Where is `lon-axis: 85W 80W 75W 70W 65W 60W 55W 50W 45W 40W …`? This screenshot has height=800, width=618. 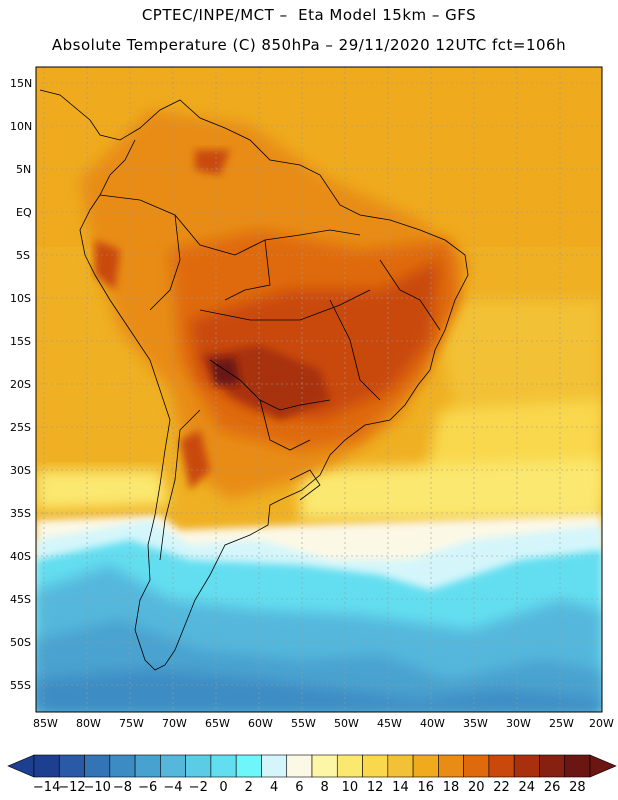 lon-axis: 85W 80W 75W 70W 65W 60W 55W 50W 45W 40W … is located at coordinates (323, 723).